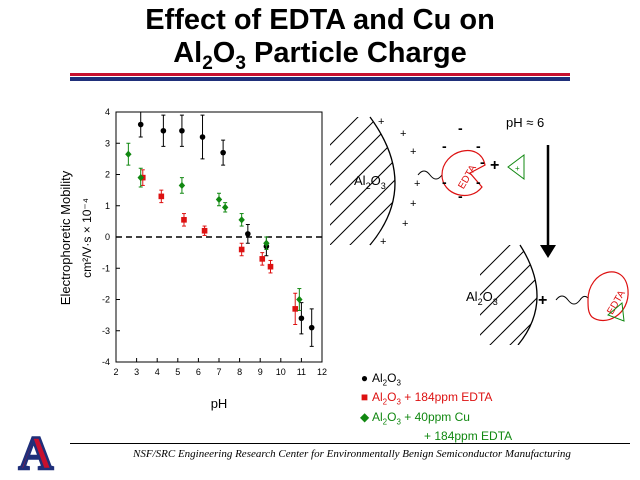  Describe the element at coordinates (494, 165) in the screenshot. I see `plus-operator: +` at that location.